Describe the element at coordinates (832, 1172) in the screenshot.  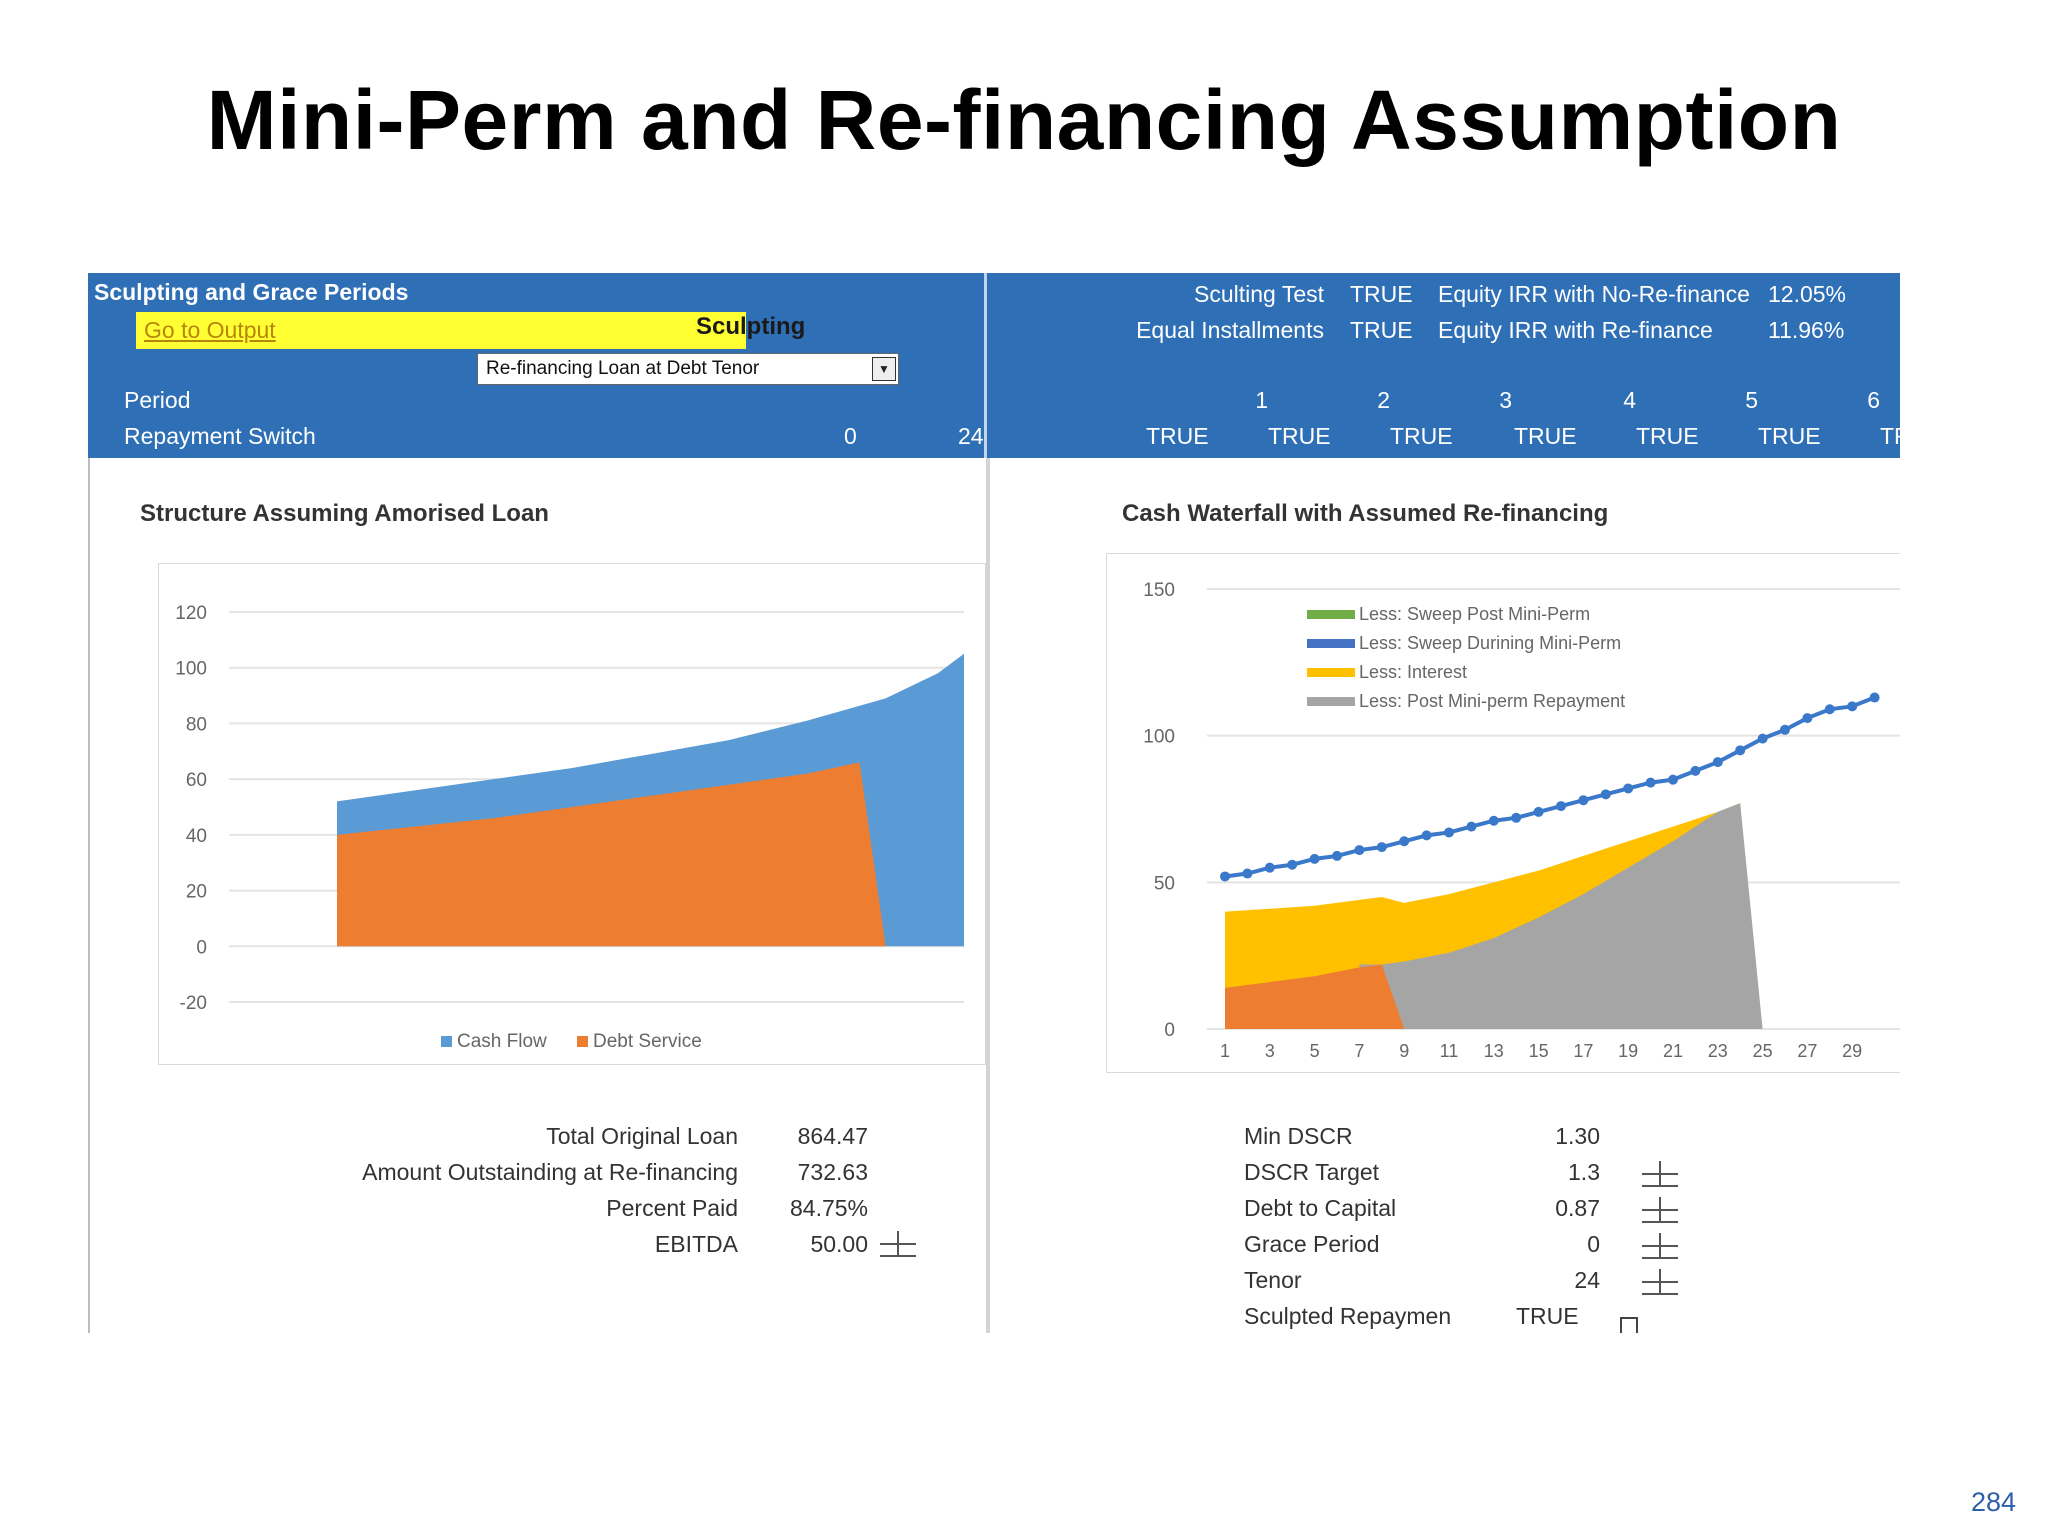
I see `stat-value: 732.63` at that location.